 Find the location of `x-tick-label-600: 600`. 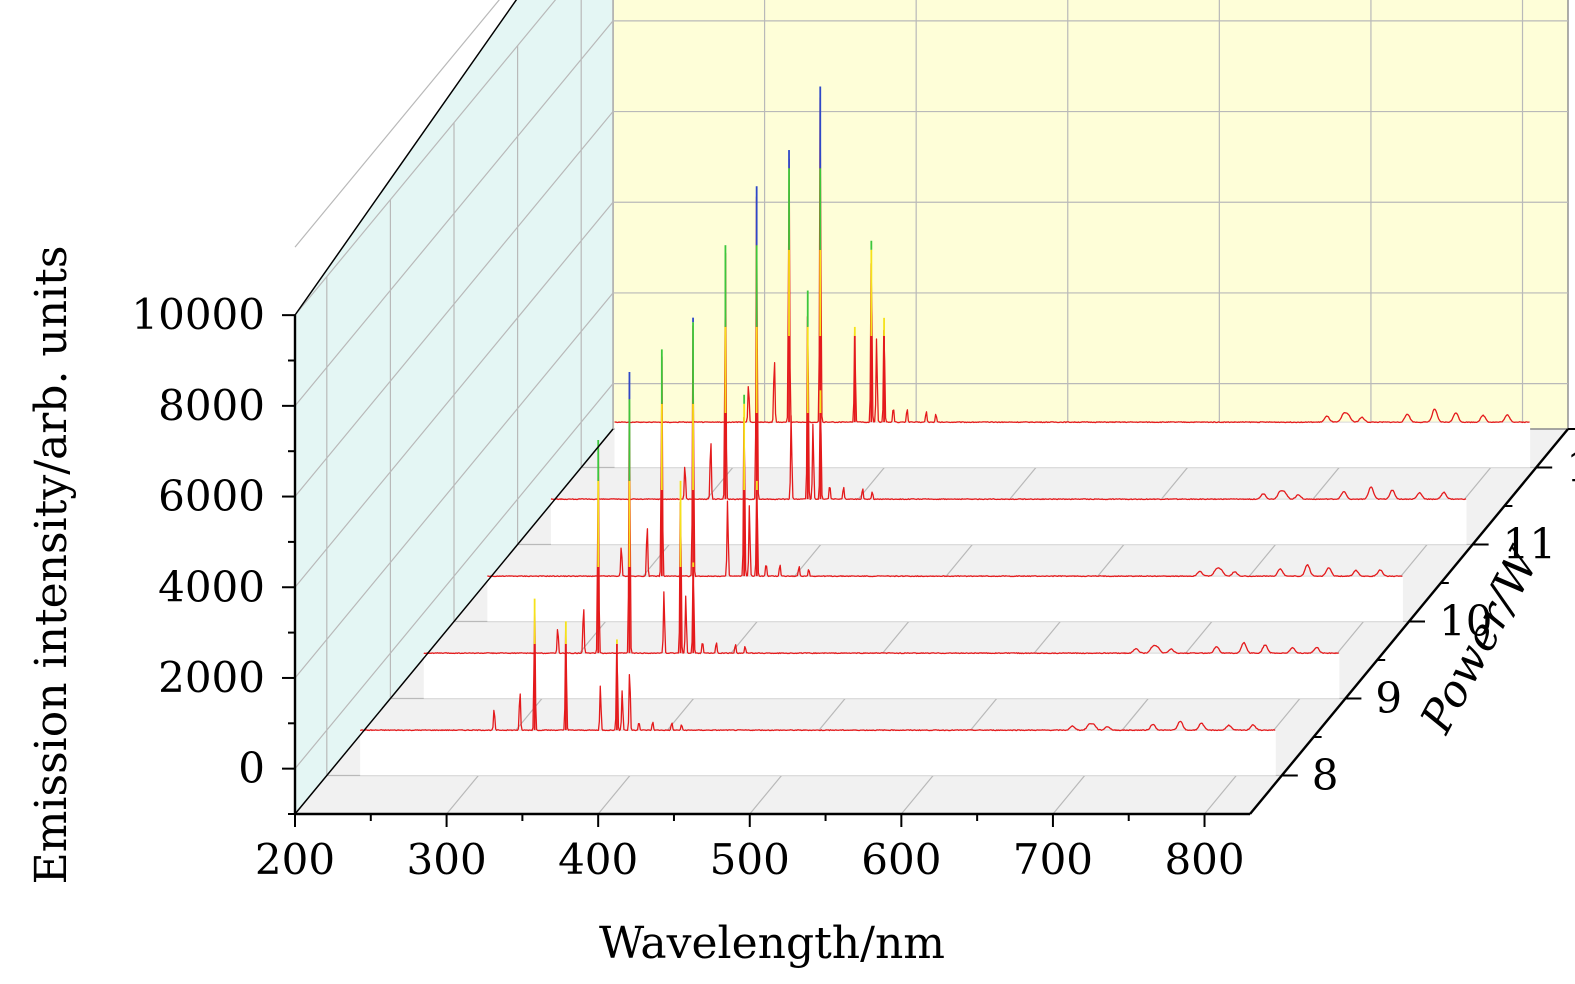

x-tick-label-600: 600 is located at coordinates (901, 859).